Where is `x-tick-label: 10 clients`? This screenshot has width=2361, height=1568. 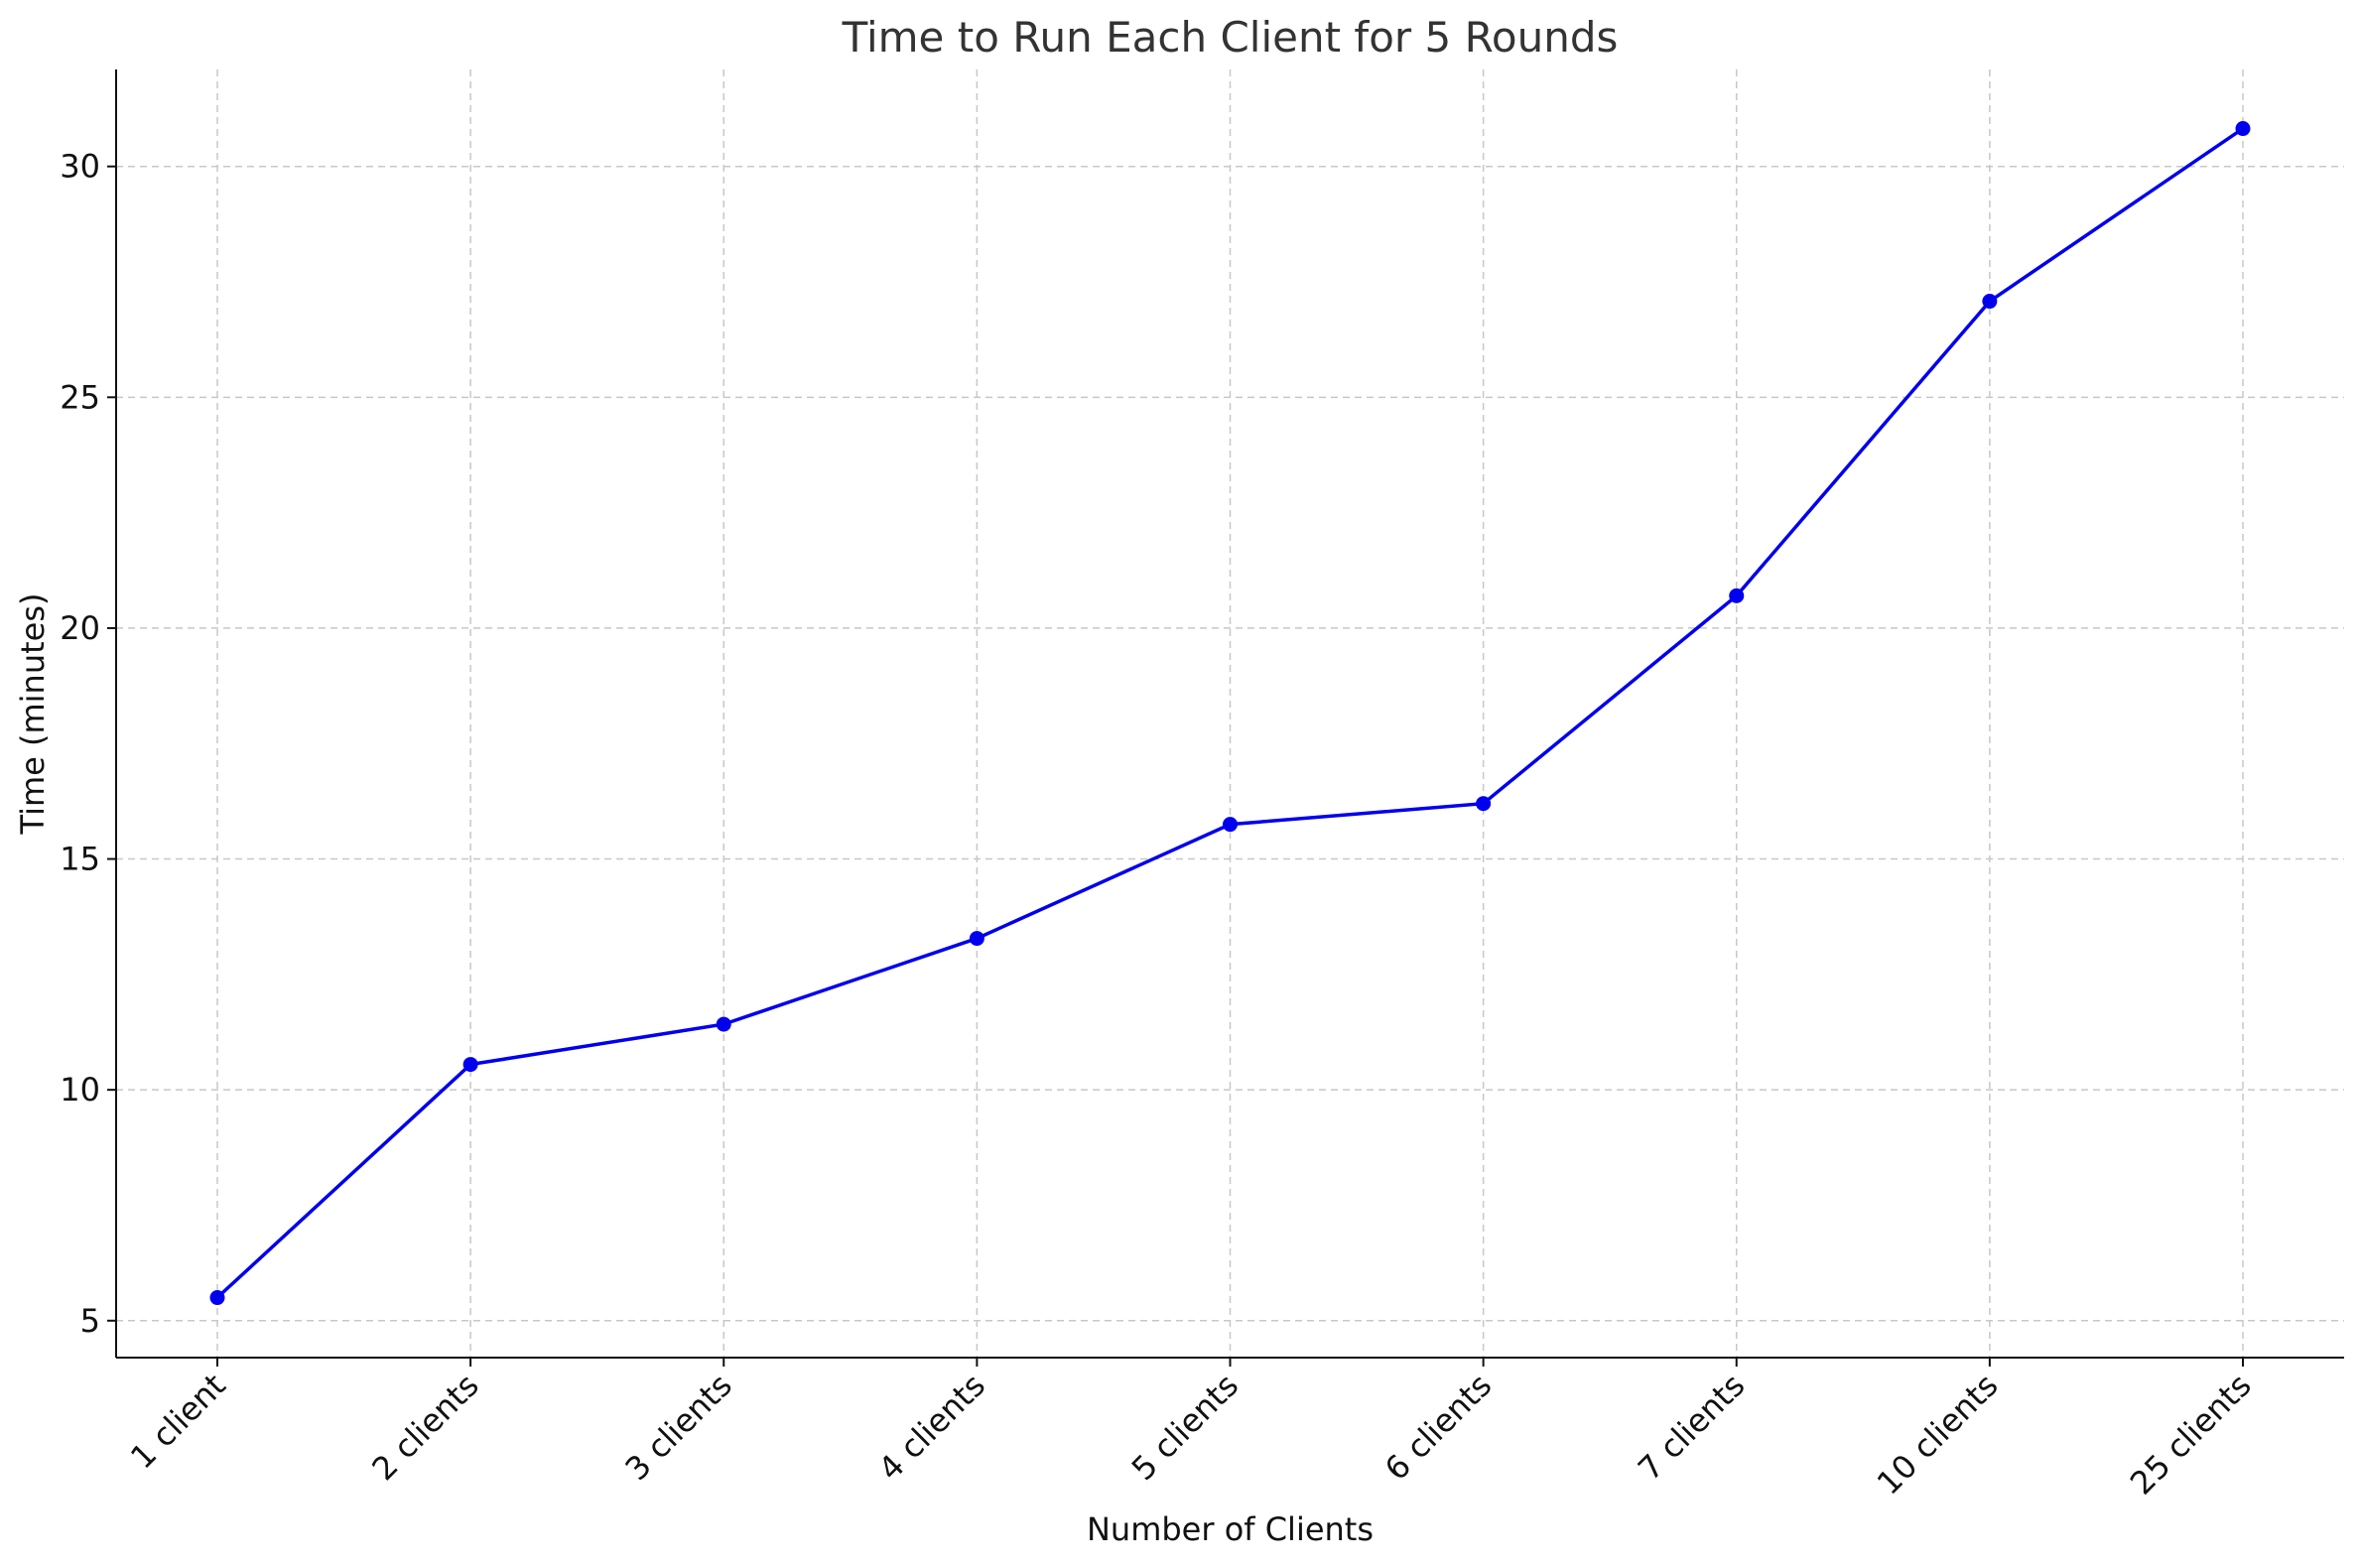
x-tick-label: 10 clients is located at coordinates (1938, 1435).